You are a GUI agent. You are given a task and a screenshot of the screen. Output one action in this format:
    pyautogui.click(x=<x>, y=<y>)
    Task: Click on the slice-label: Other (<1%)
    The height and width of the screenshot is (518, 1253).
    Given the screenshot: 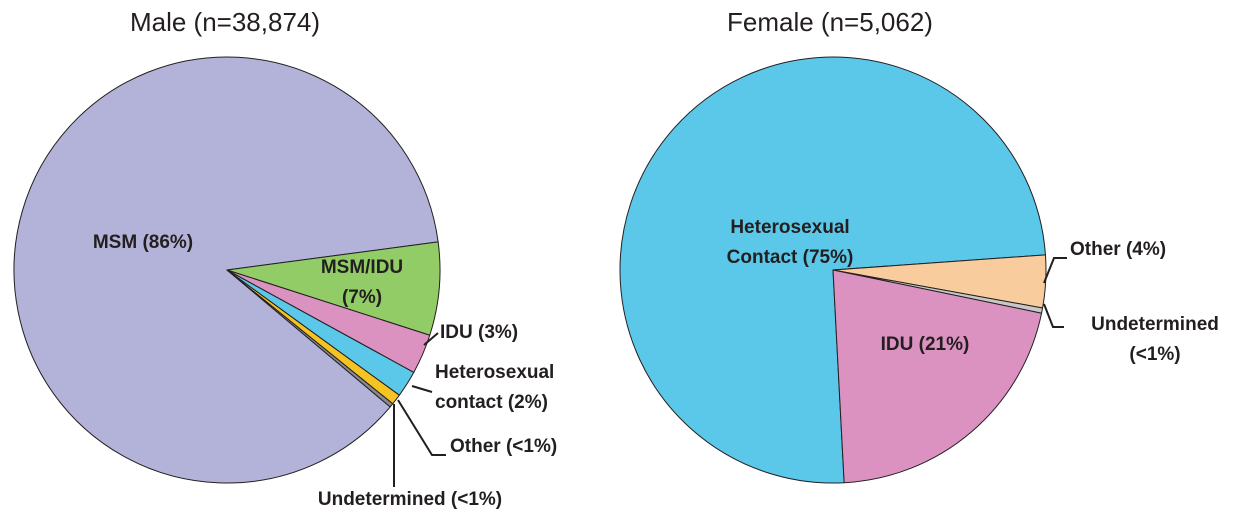 What is the action you would take?
    pyautogui.click(x=503, y=446)
    